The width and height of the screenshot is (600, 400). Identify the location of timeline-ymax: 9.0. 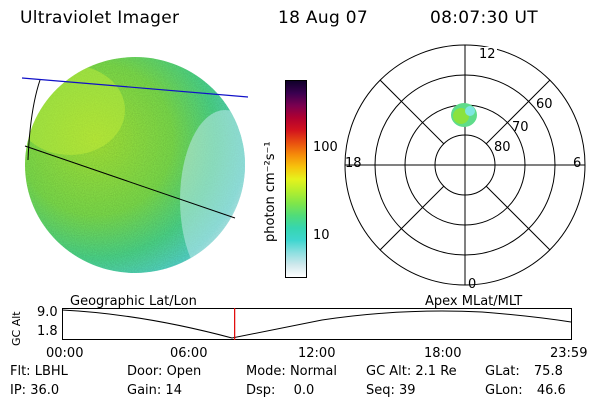
(47, 312).